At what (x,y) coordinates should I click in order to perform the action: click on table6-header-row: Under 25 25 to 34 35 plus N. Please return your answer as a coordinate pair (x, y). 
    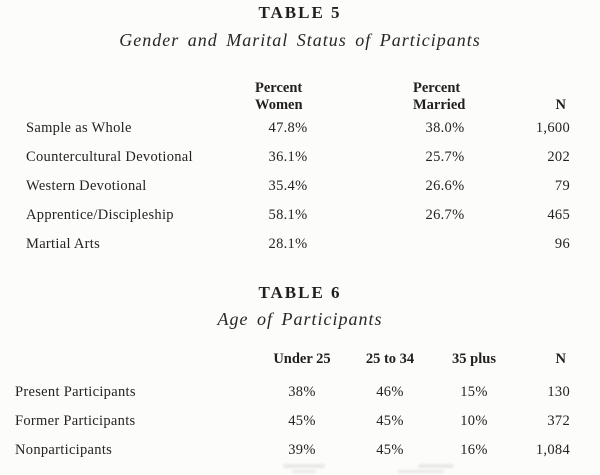
    Looking at the image, I should click on (285, 359).